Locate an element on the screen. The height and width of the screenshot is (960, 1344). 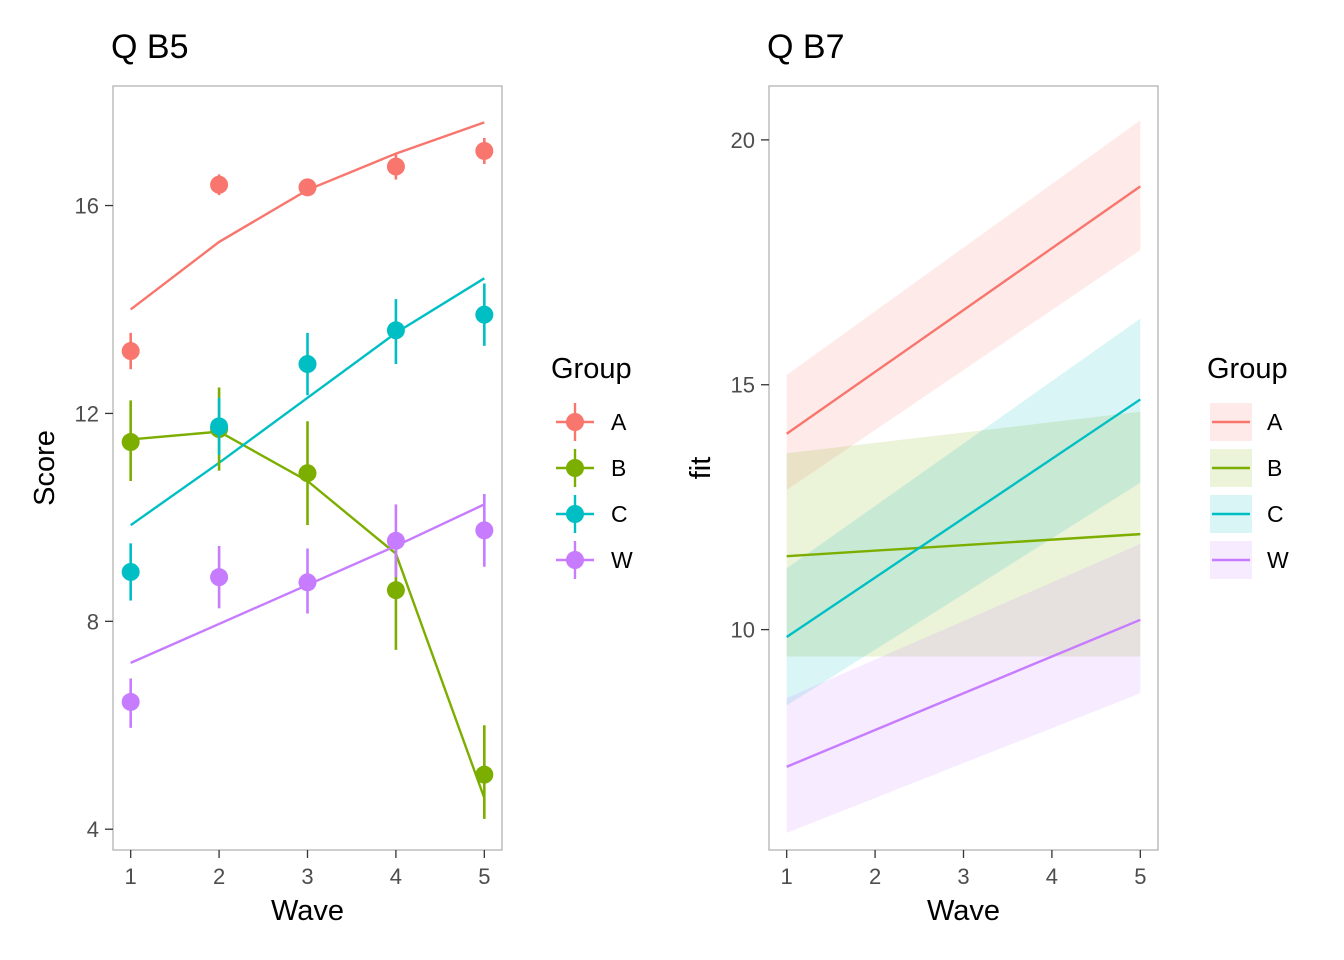
y-tick-label: 10 is located at coordinates (743, 630).